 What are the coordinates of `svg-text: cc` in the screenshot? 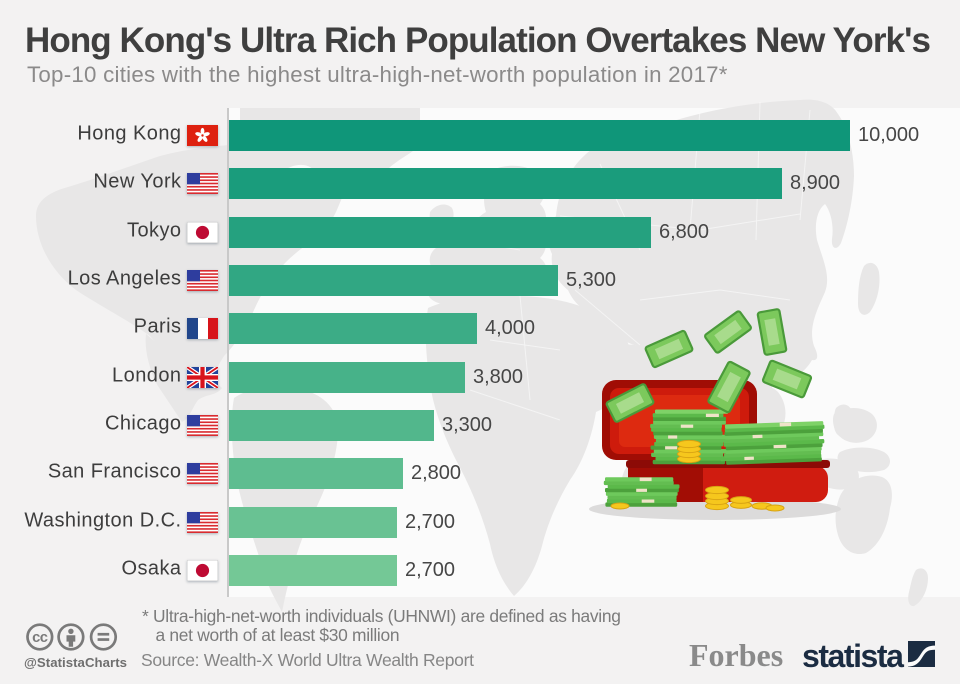 It's located at (40, 638).